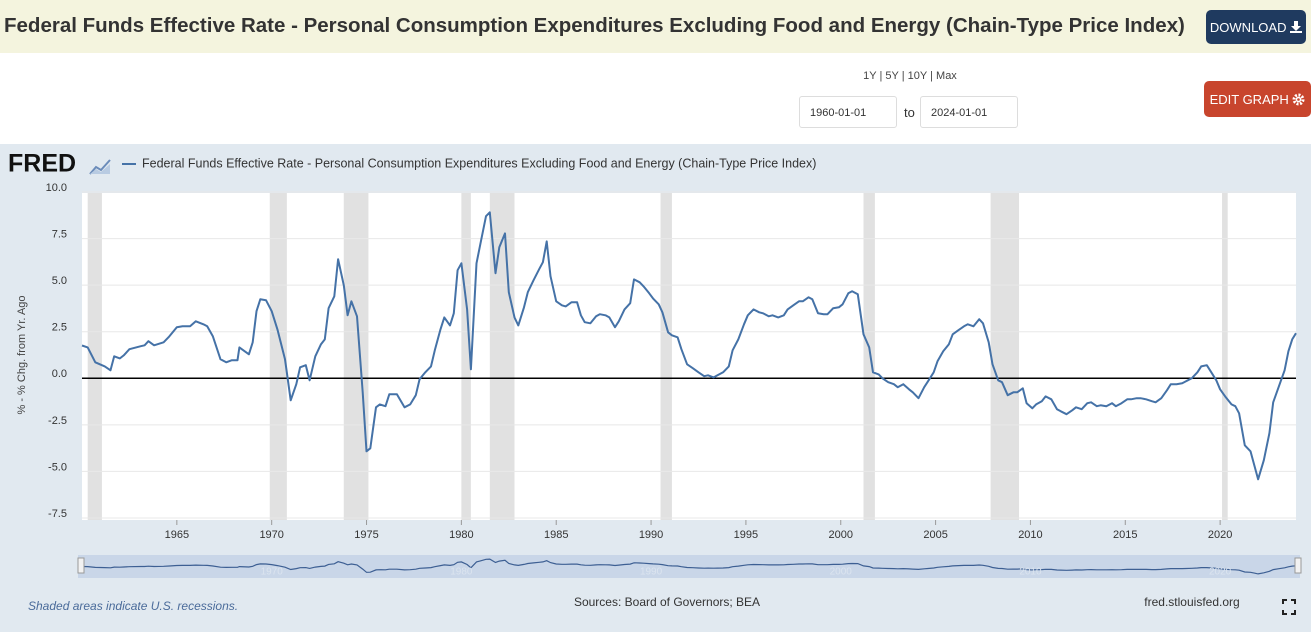 The height and width of the screenshot is (632, 1311). What do you see at coordinates (870, 76) in the screenshot?
I see `range-option: 1Y` at bounding box center [870, 76].